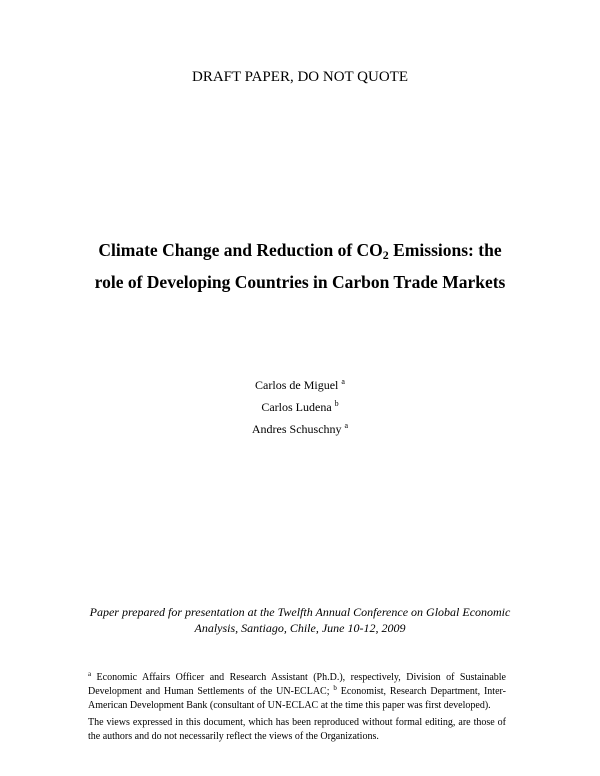 Image resolution: width=600 pixels, height=776 pixels. What do you see at coordinates (90, 674) in the screenshot?
I see `footnote-mark: a` at bounding box center [90, 674].